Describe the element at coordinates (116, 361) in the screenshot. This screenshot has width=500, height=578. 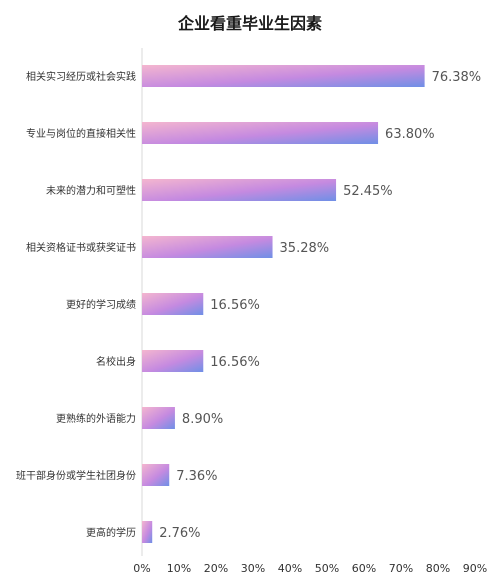
I see `category-label: 名校出身` at that location.